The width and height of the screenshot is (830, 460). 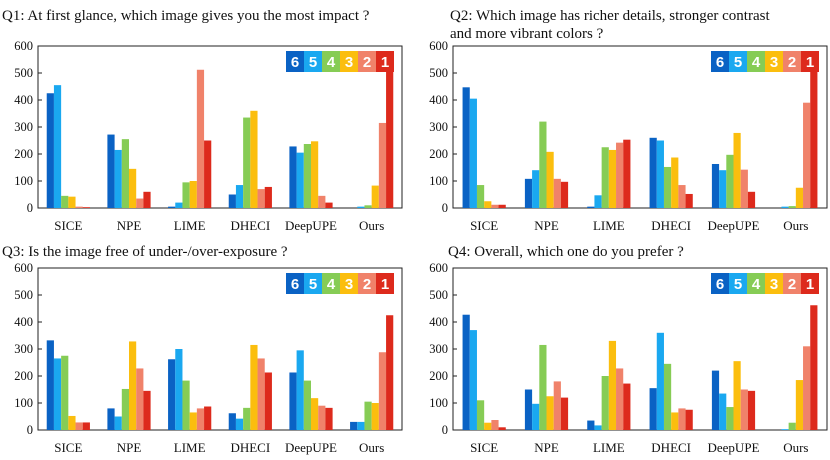 What do you see at coordinates (23, 403) in the screenshot?
I see `y-tick-label: 100` at bounding box center [23, 403].